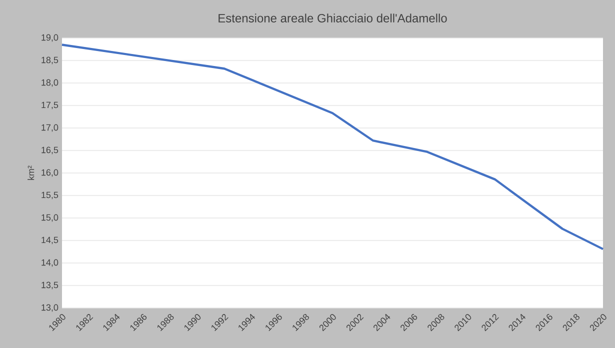  What do you see at coordinates (50, 106) in the screenshot?
I see `y-tick-label: 17,5` at bounding box center [50, 106].